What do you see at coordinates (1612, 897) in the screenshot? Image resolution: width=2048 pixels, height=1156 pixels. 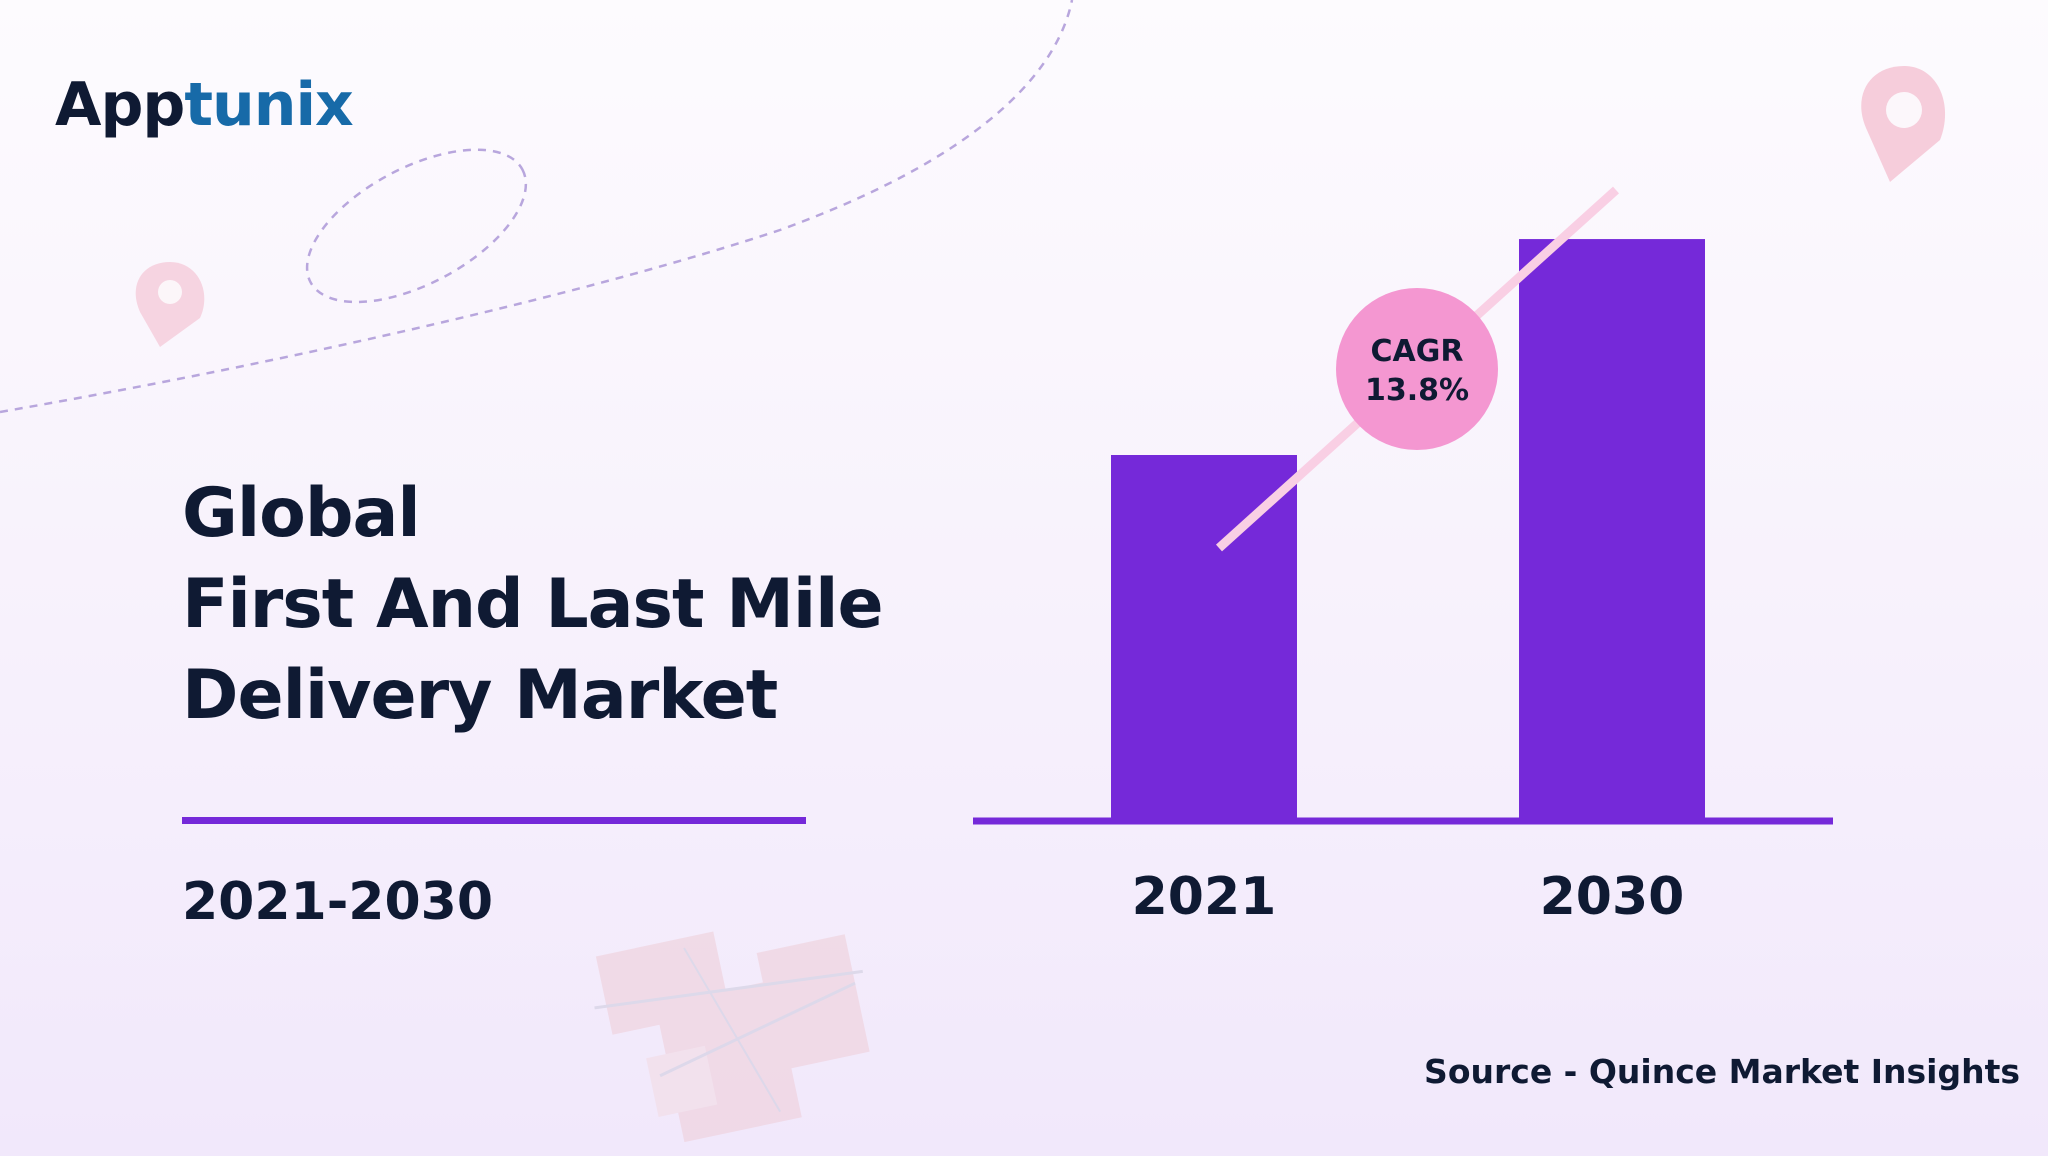 I see `x-tick-label-2030: 2030` at bounding box center [1612, 897].